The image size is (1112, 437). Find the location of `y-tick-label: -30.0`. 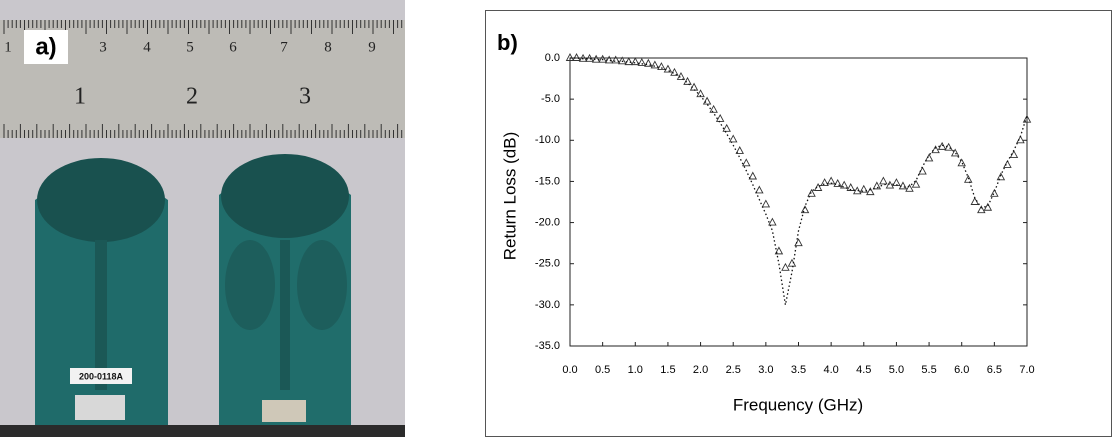

y-tick-label: -30.0 is located at coordinates (547, 305).